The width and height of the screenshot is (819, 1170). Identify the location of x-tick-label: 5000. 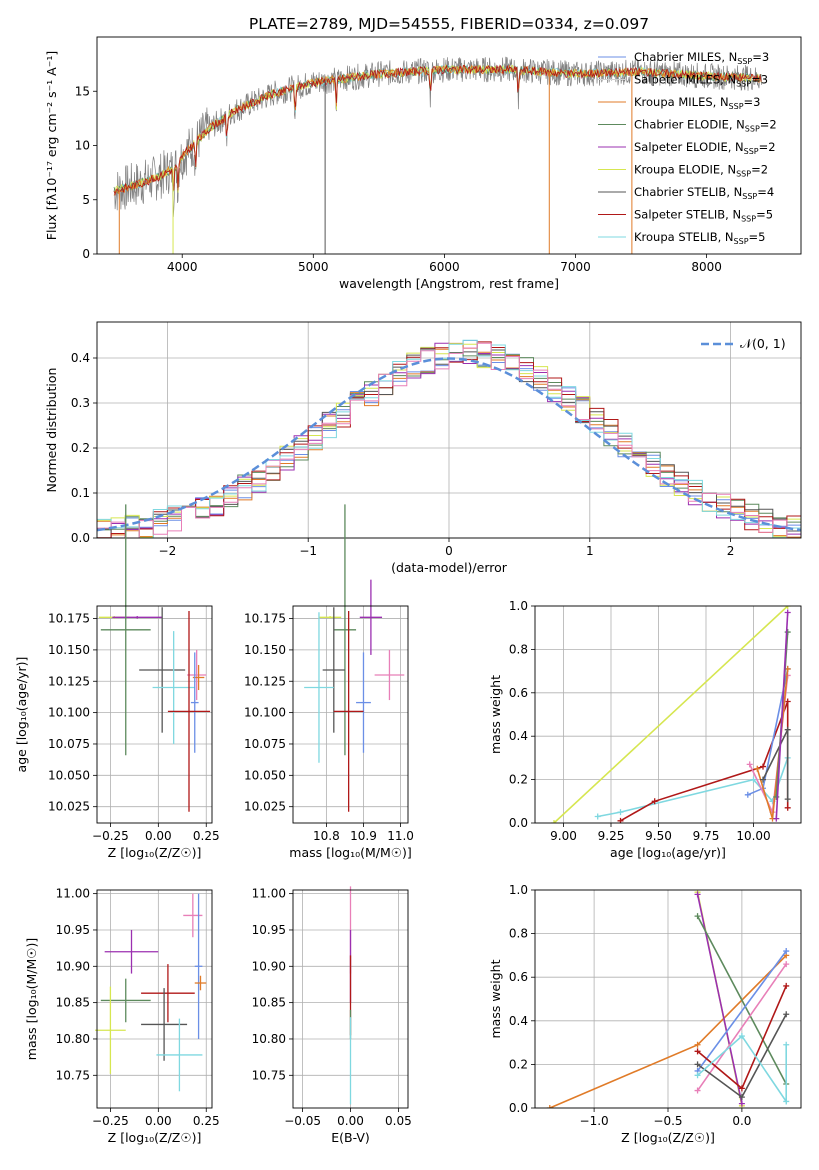
(313, 267).